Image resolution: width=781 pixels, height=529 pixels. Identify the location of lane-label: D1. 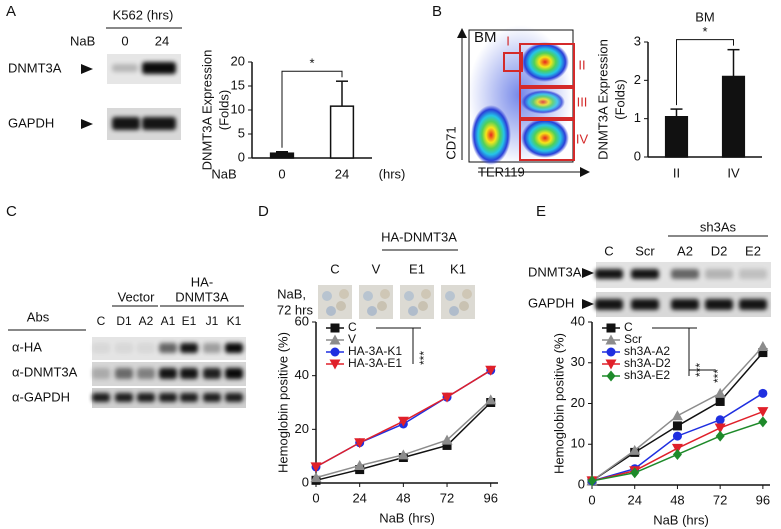
(124, 321).